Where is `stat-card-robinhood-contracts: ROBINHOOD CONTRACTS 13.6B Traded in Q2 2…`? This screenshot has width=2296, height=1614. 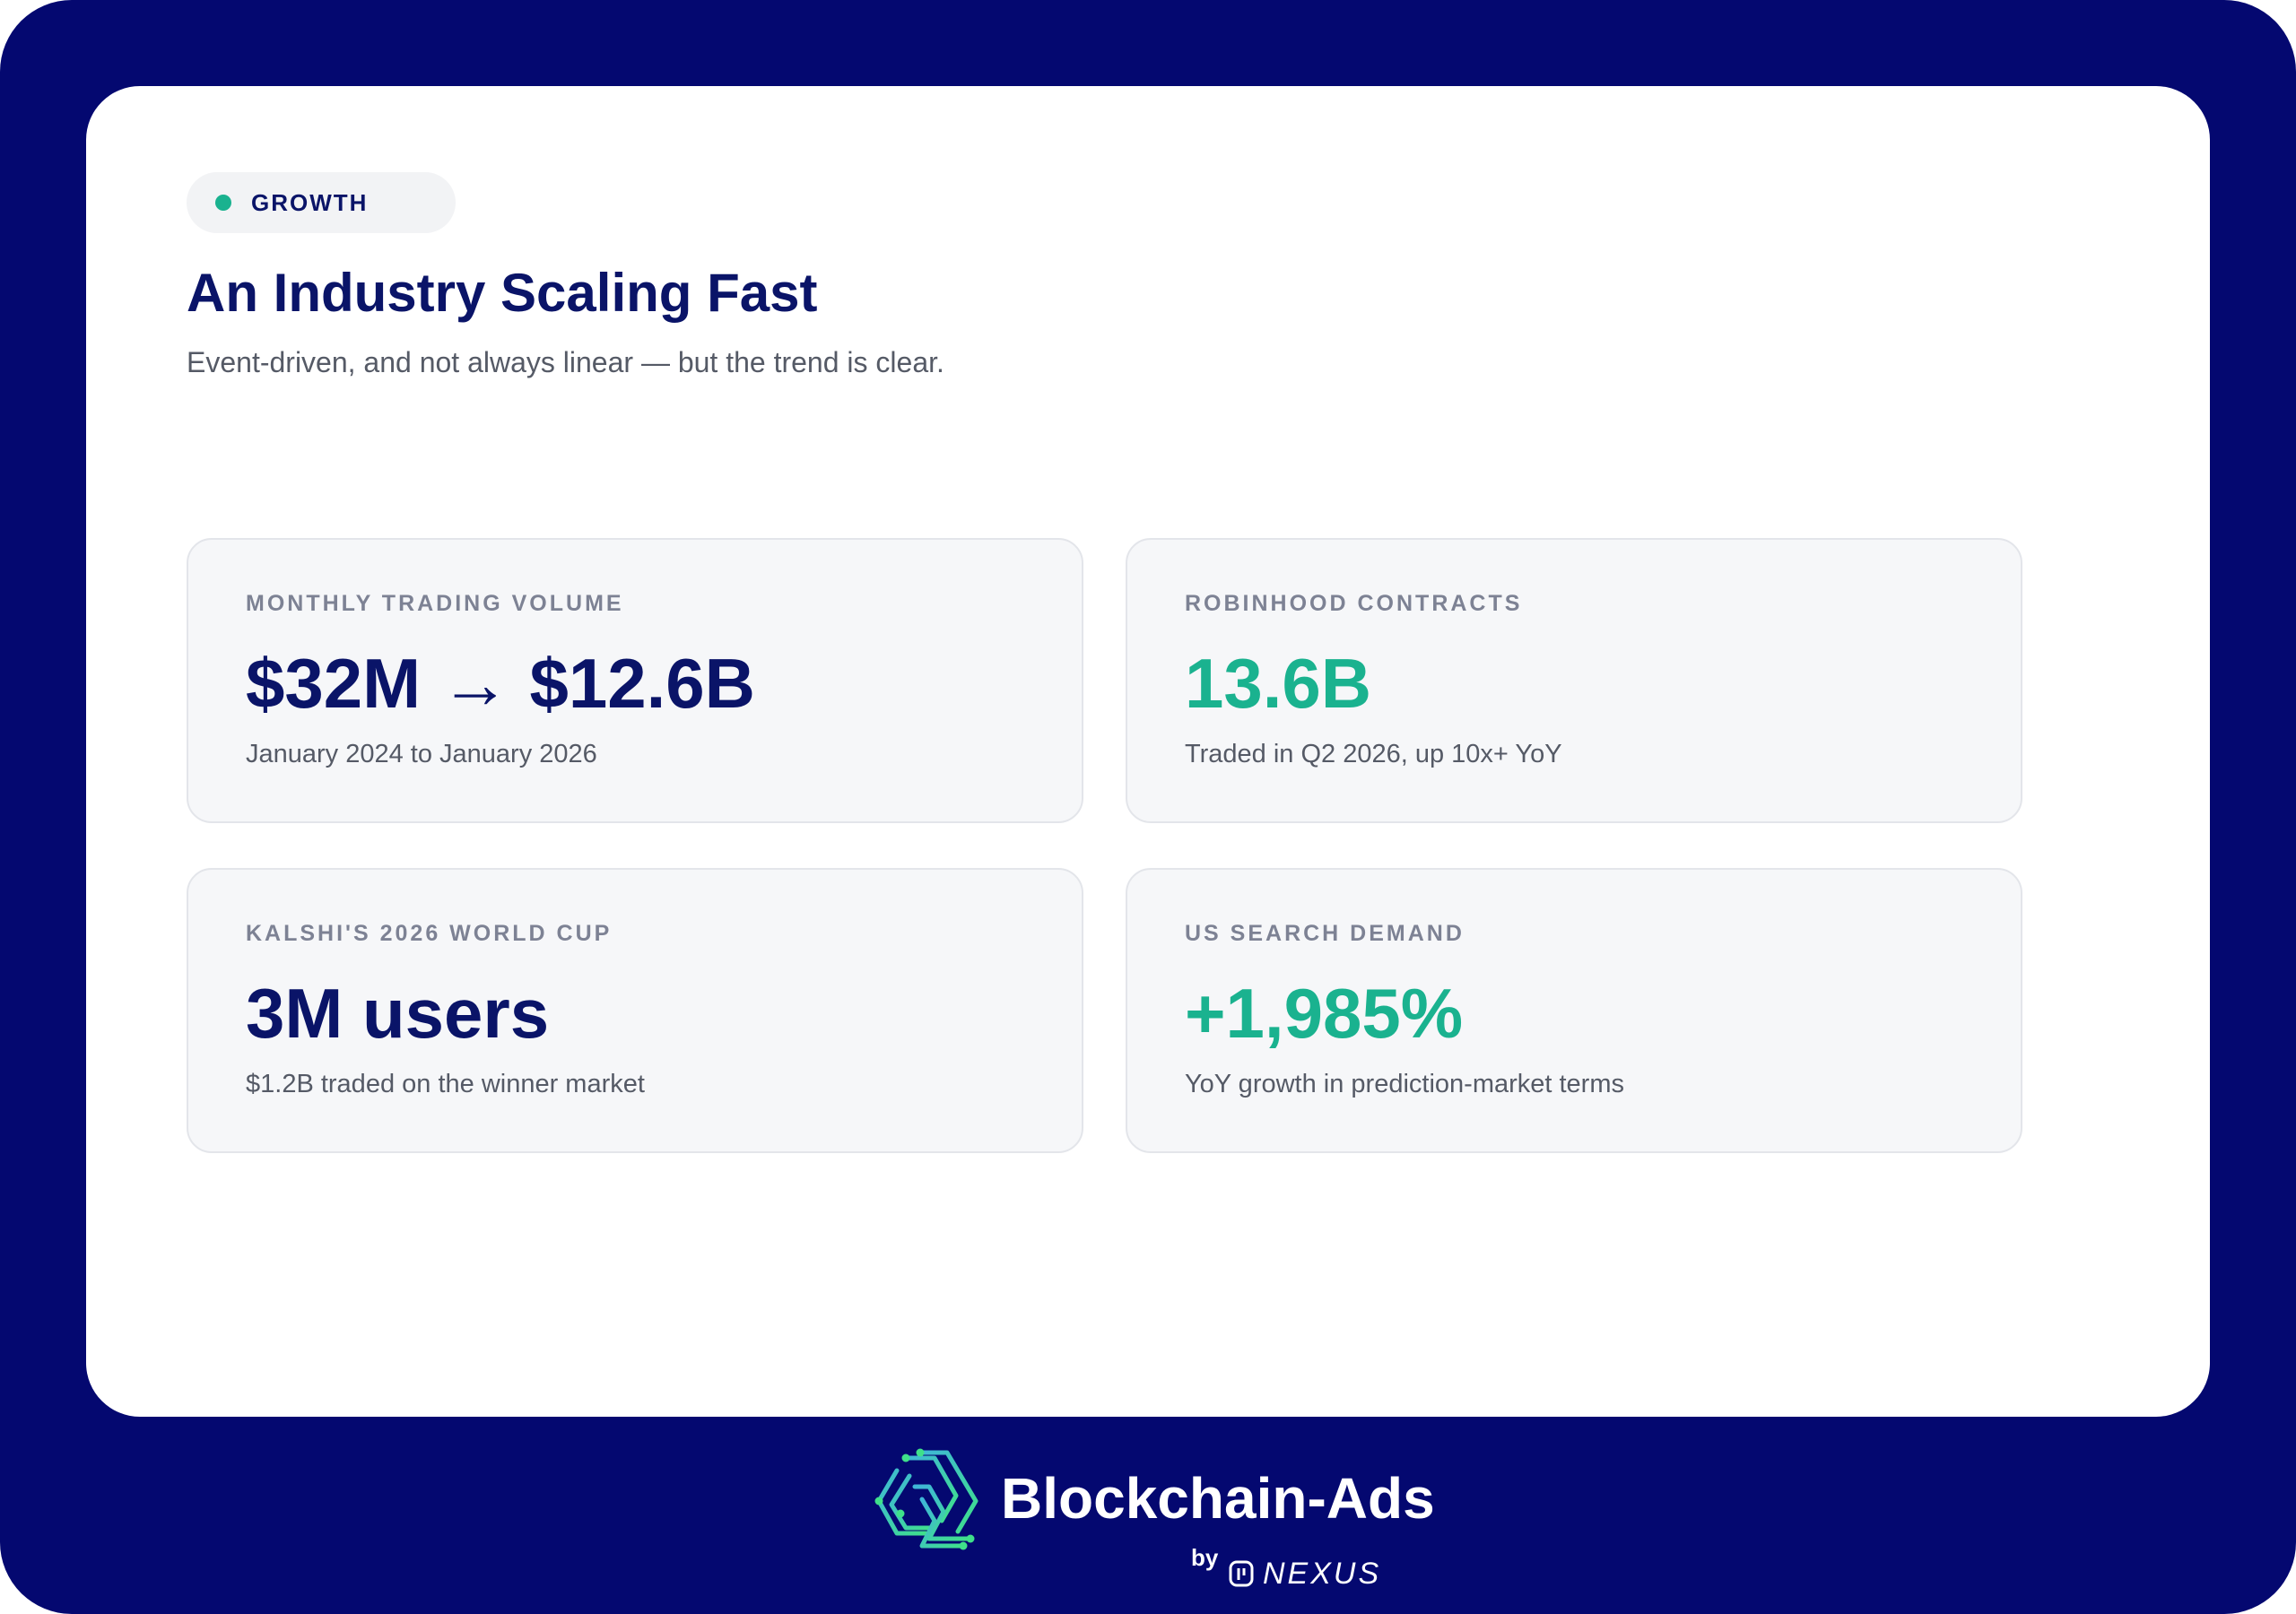 stat-card-robinhood-contracts: ROBINHOOD CONTRACTS 13.6B Traded in Q2 2… is located at coordinates (1574, 680).